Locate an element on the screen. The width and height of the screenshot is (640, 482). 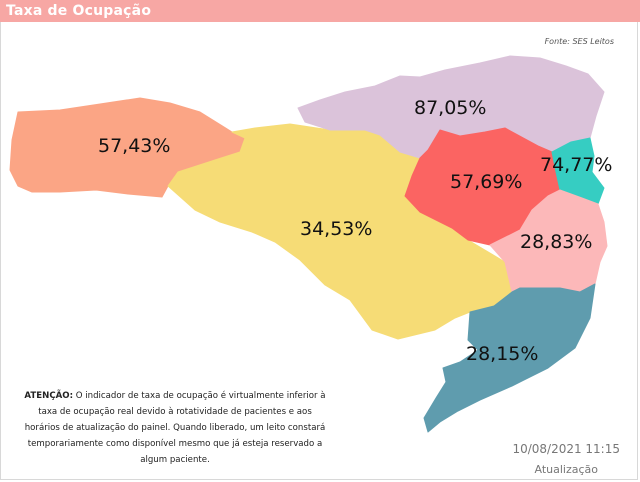
title-bar: Taxa de Ocupação is located at coordinates (320, 11).